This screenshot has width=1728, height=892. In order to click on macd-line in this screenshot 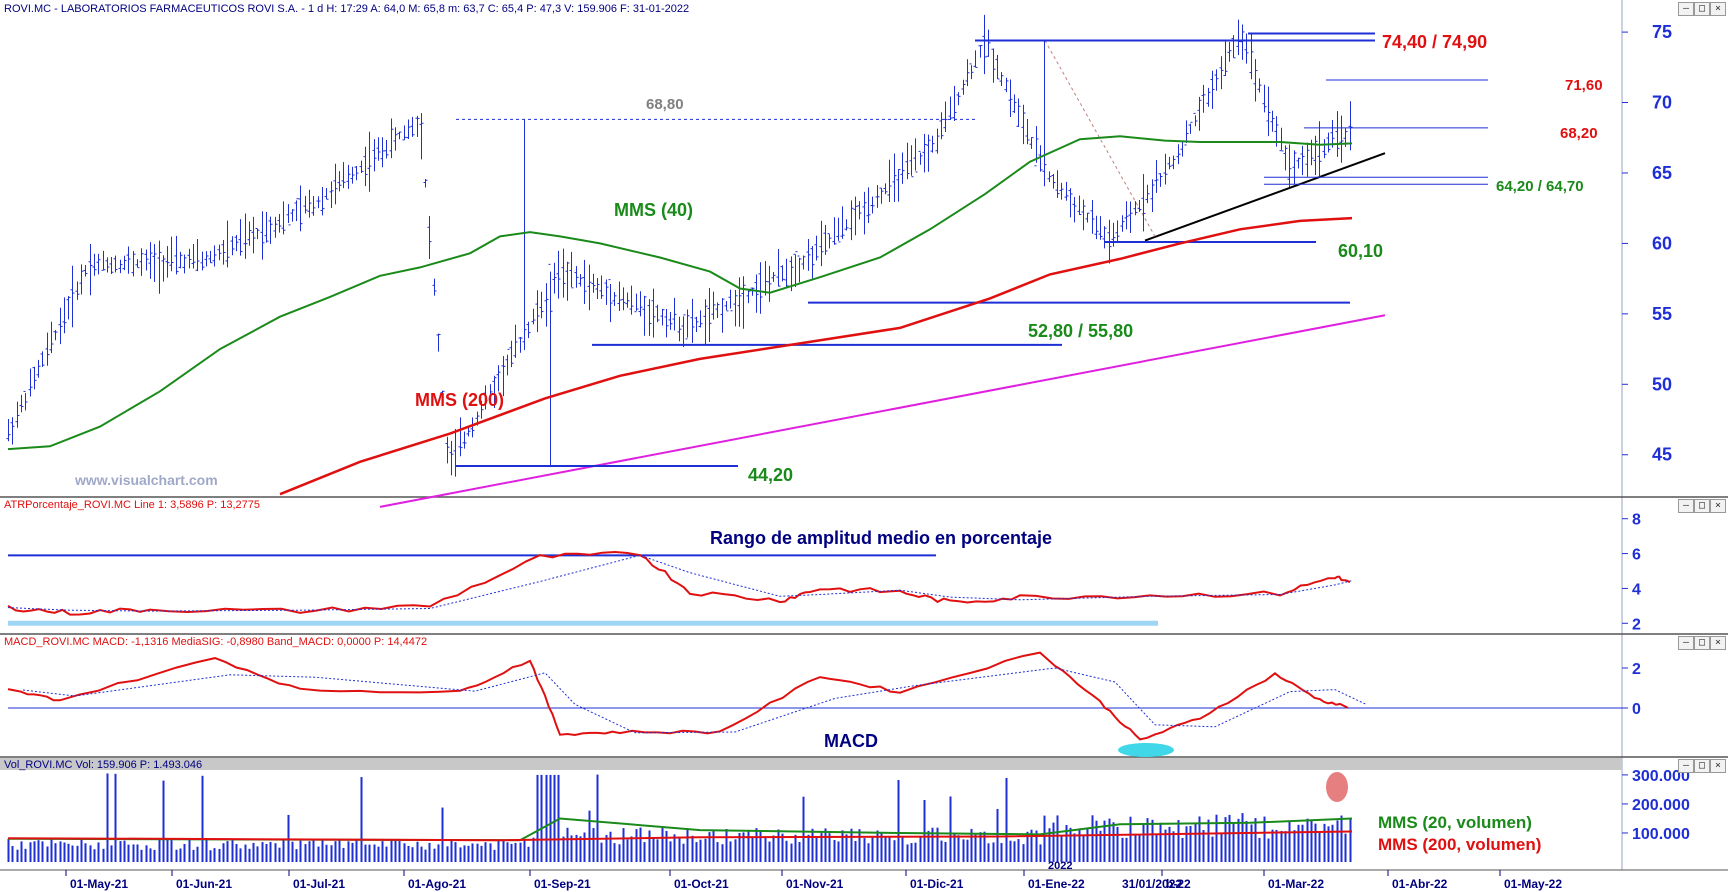, I will do `click(678, 696)`.